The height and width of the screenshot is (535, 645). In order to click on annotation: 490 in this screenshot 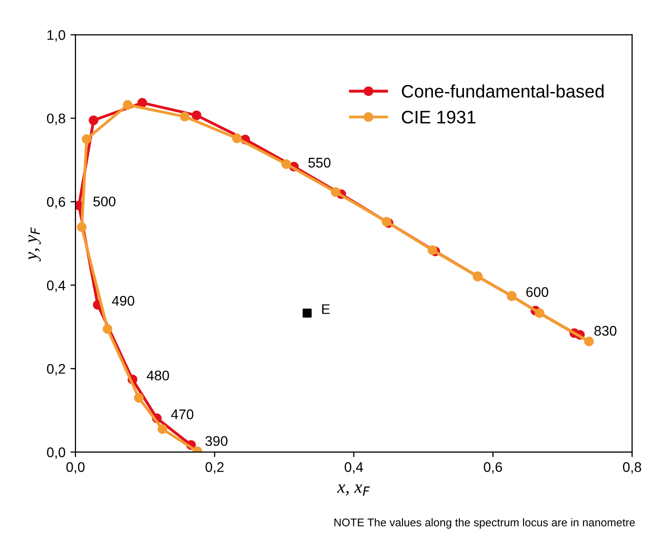, I will do `click(123, 301)`.